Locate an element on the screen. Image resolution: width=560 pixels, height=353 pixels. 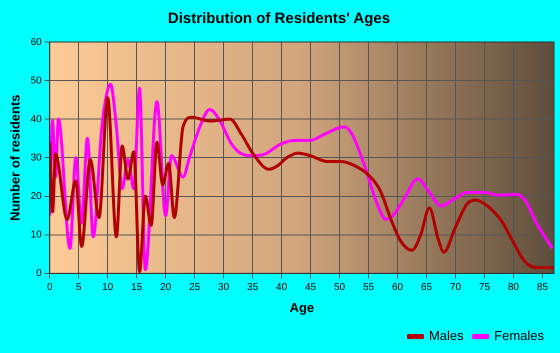
y-tick-label: 50 is located at coordinates (36, 80).